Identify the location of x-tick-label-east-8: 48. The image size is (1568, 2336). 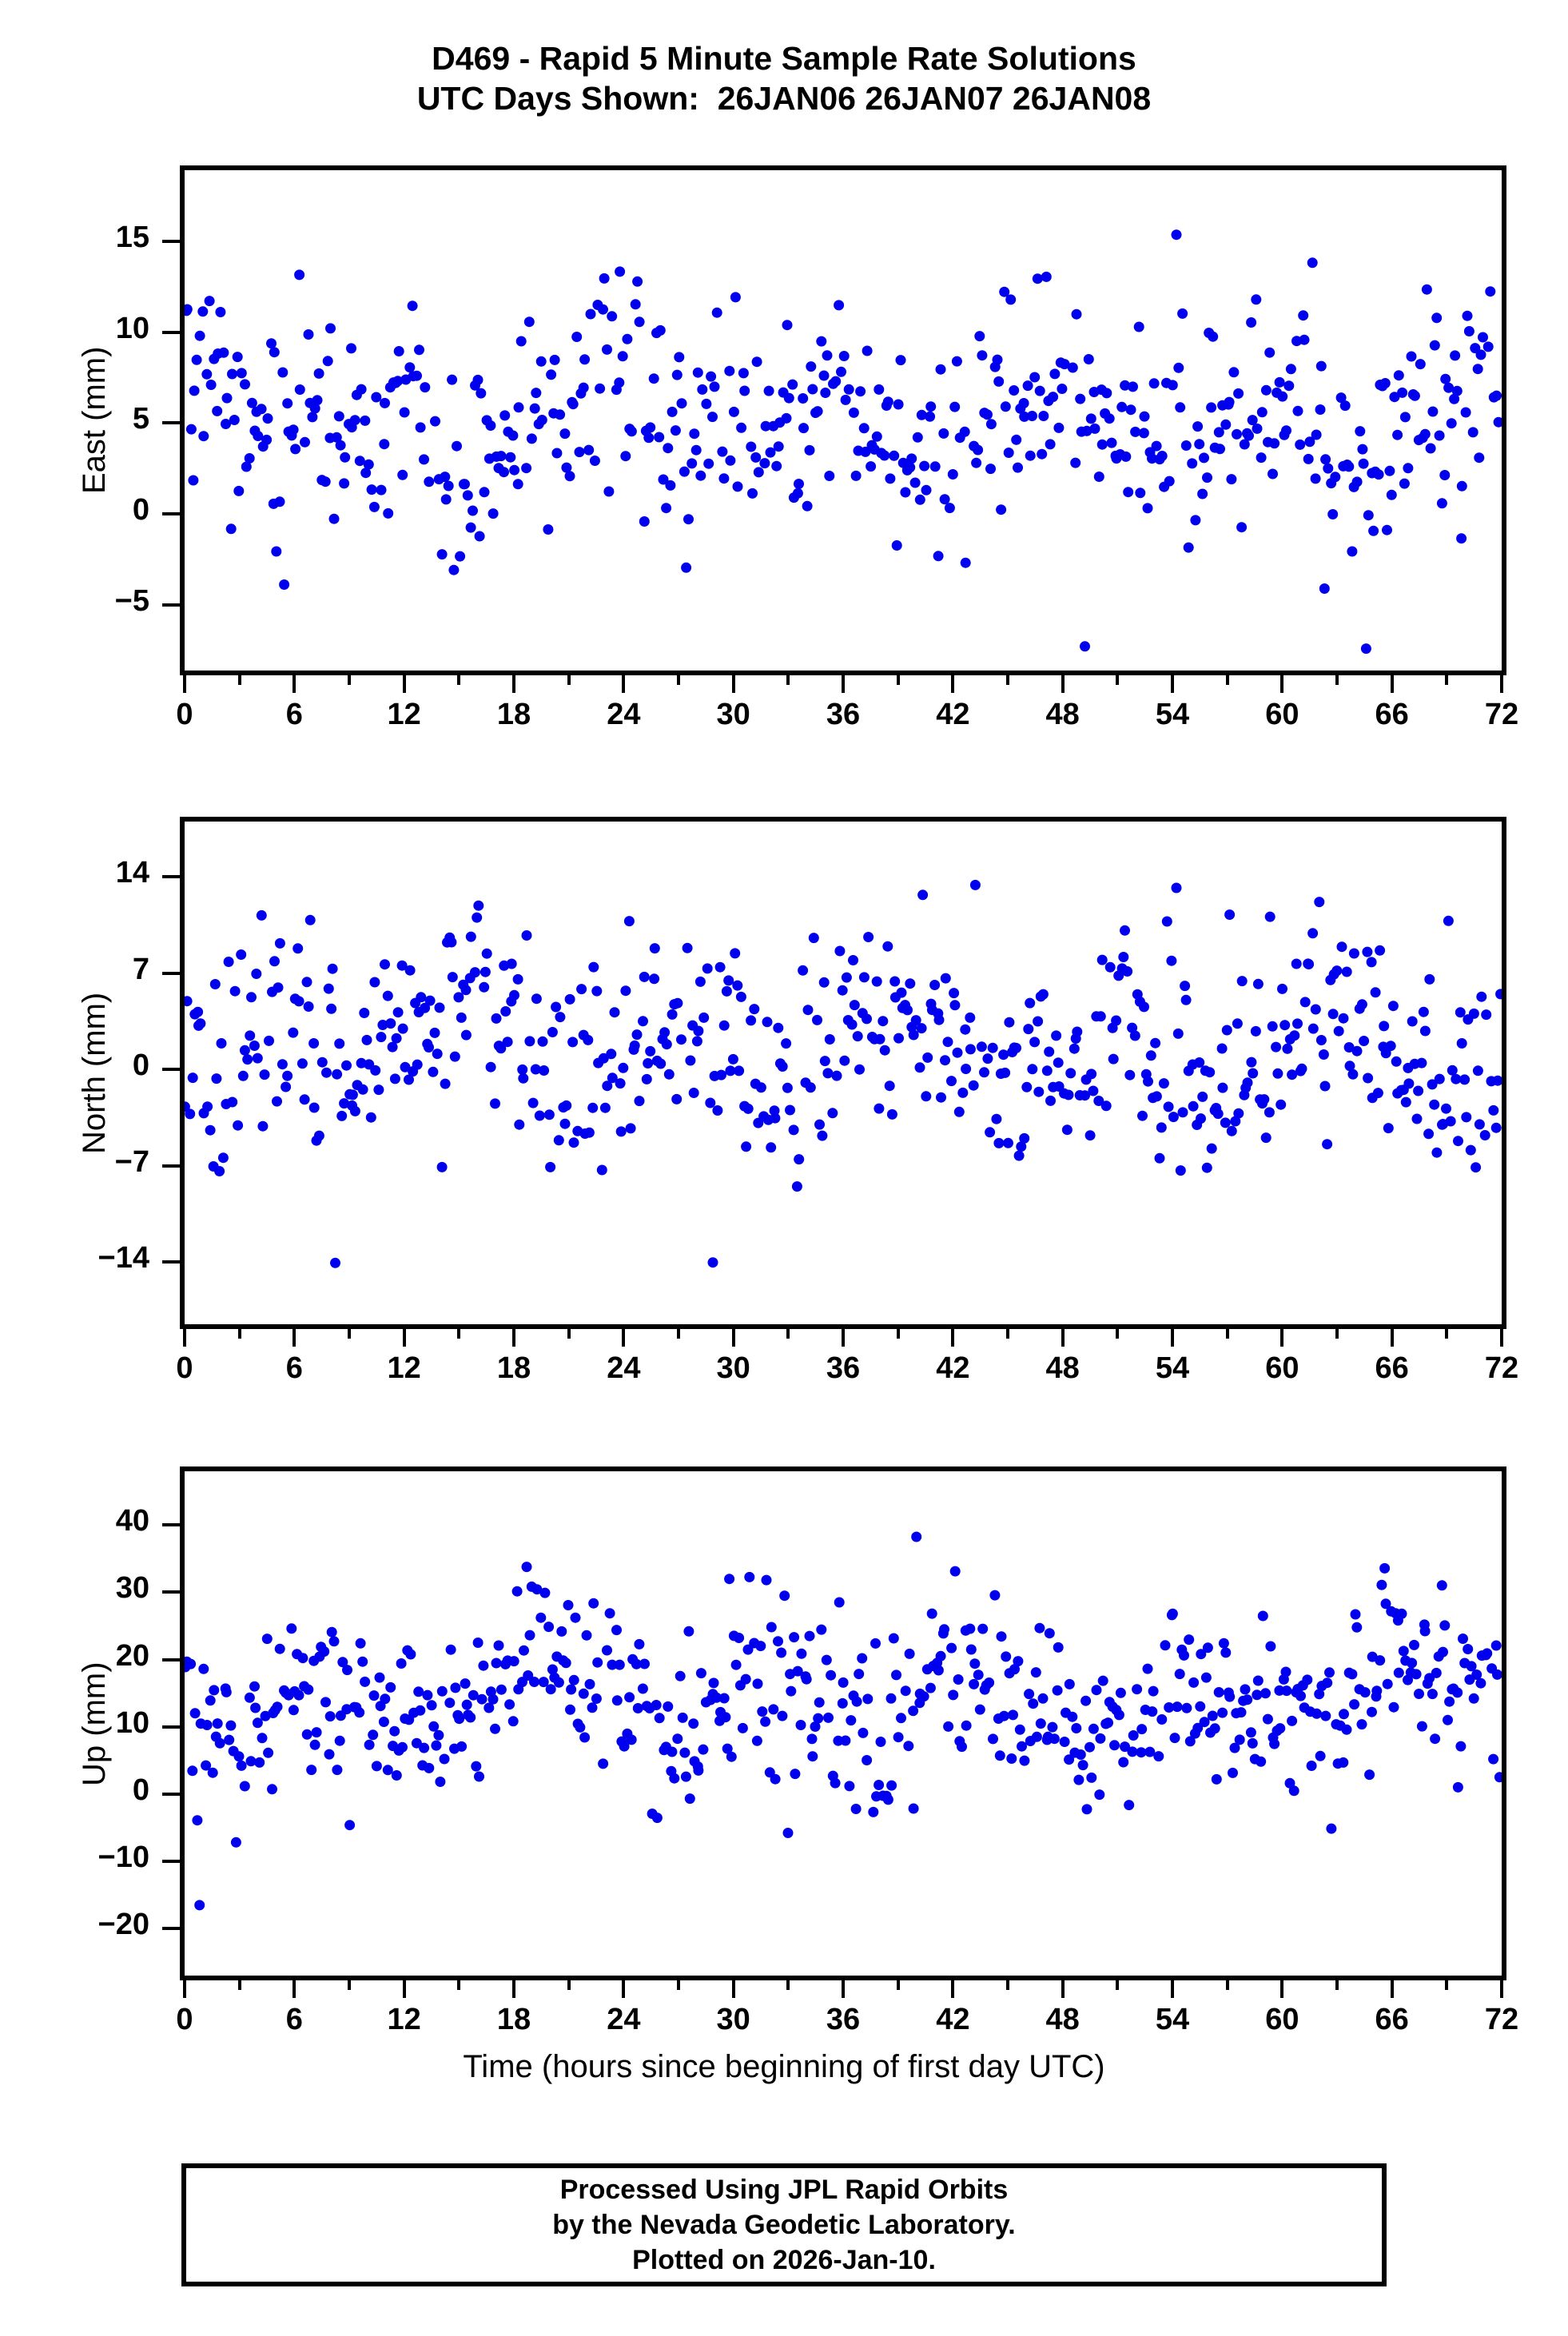
(1062, 714).